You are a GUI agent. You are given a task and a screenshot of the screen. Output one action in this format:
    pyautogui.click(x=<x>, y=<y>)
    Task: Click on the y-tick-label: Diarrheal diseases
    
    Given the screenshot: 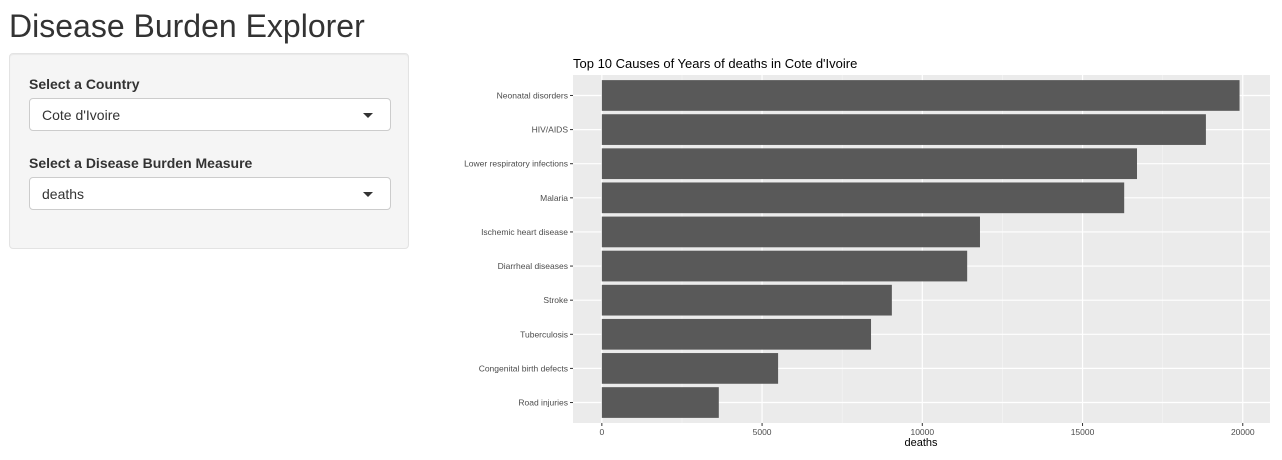 What is the action you would take?
    pyautogui.click(x=533, y=266)
    